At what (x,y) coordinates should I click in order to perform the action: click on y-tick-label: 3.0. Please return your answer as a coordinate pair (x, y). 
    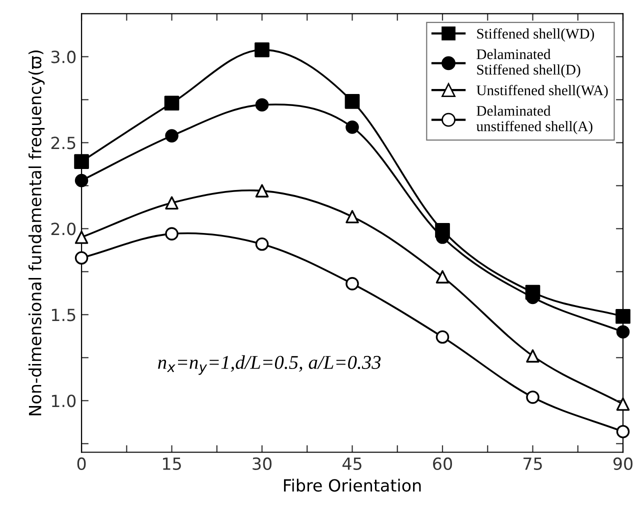
    Looking at the image, I should click on (63, 57).